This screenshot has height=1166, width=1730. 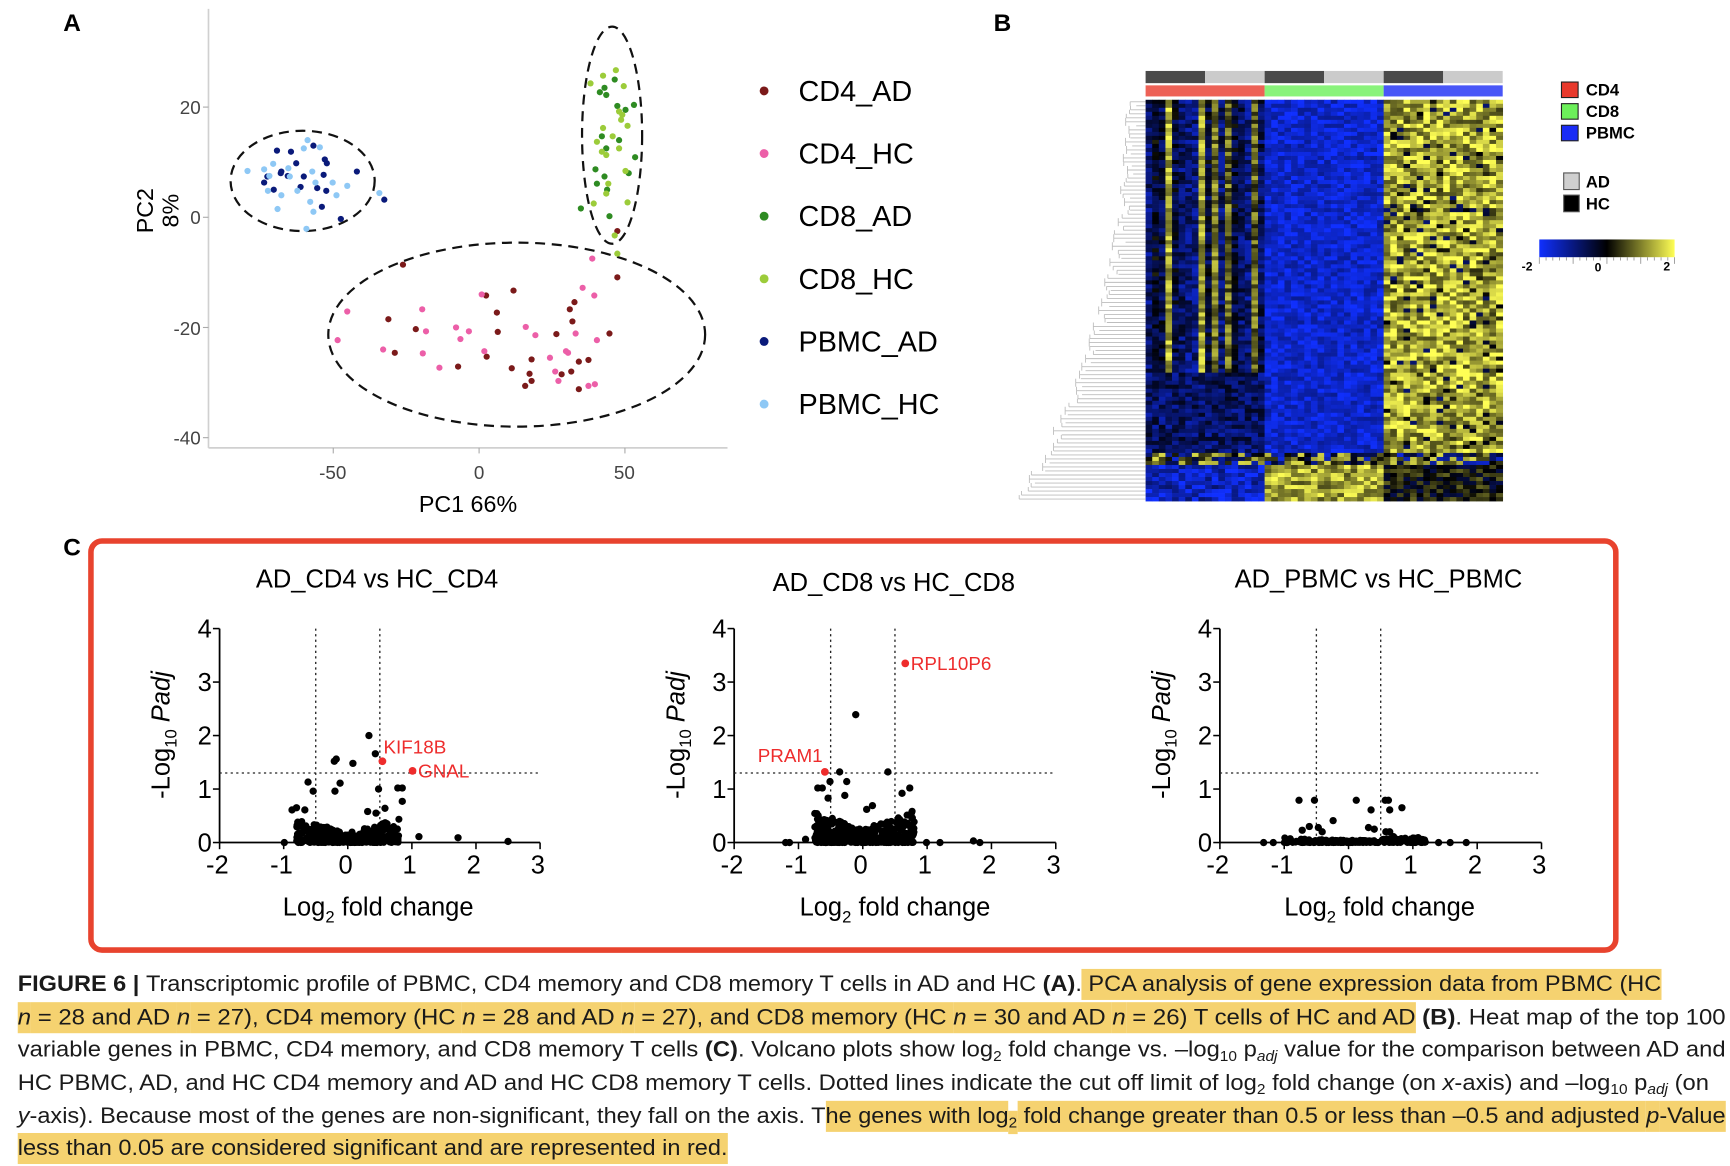 I want to click on pca-point-pbmc_ad, so click(x=322, y=207).